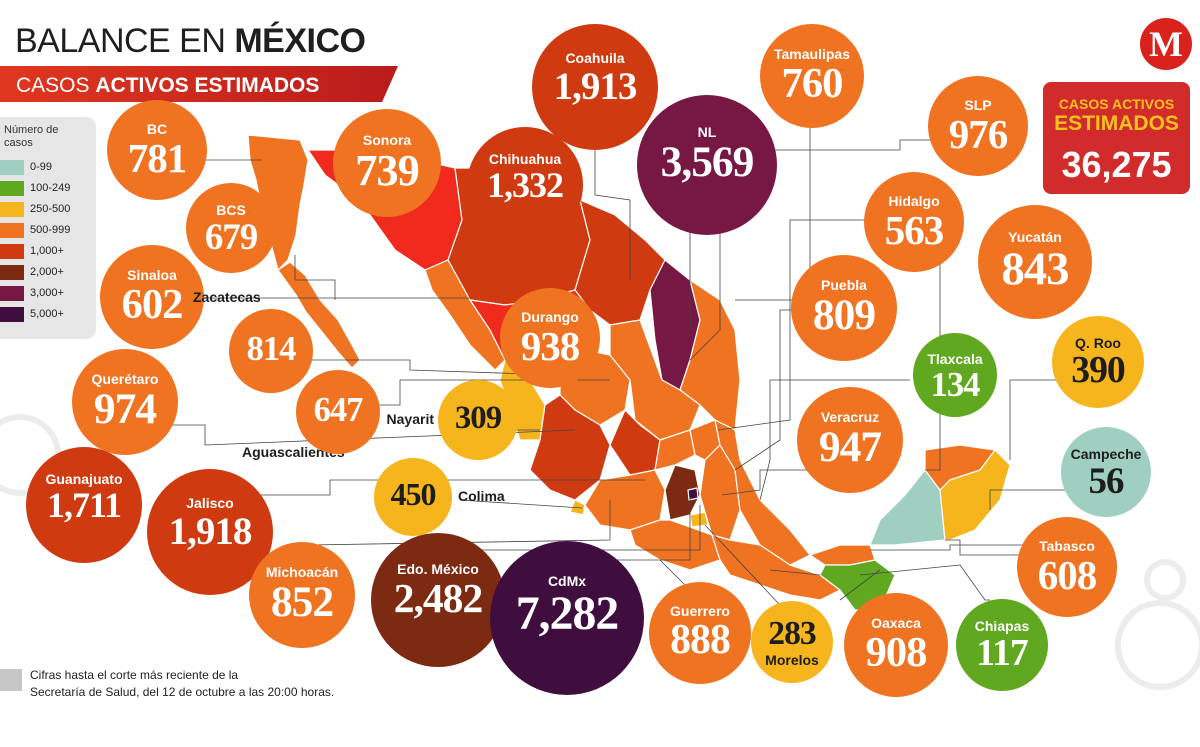  I want to click on state-bubble-colima: 450, so click(413, 497).